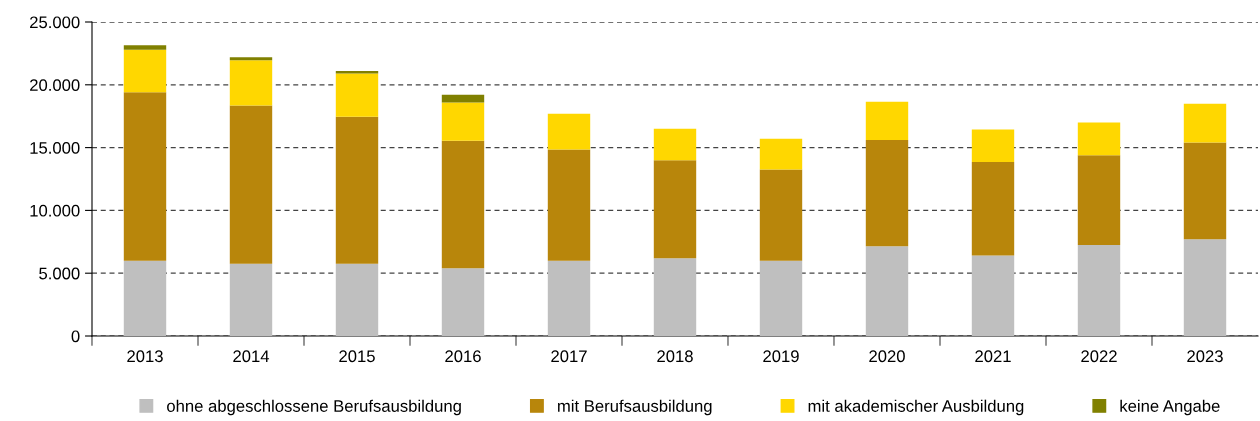 The height and width of the screenshot is (421, 1260). Describe the element at coordinates (357, 356) in the screenshot. I see `x-tick-label: 2015` at that location.